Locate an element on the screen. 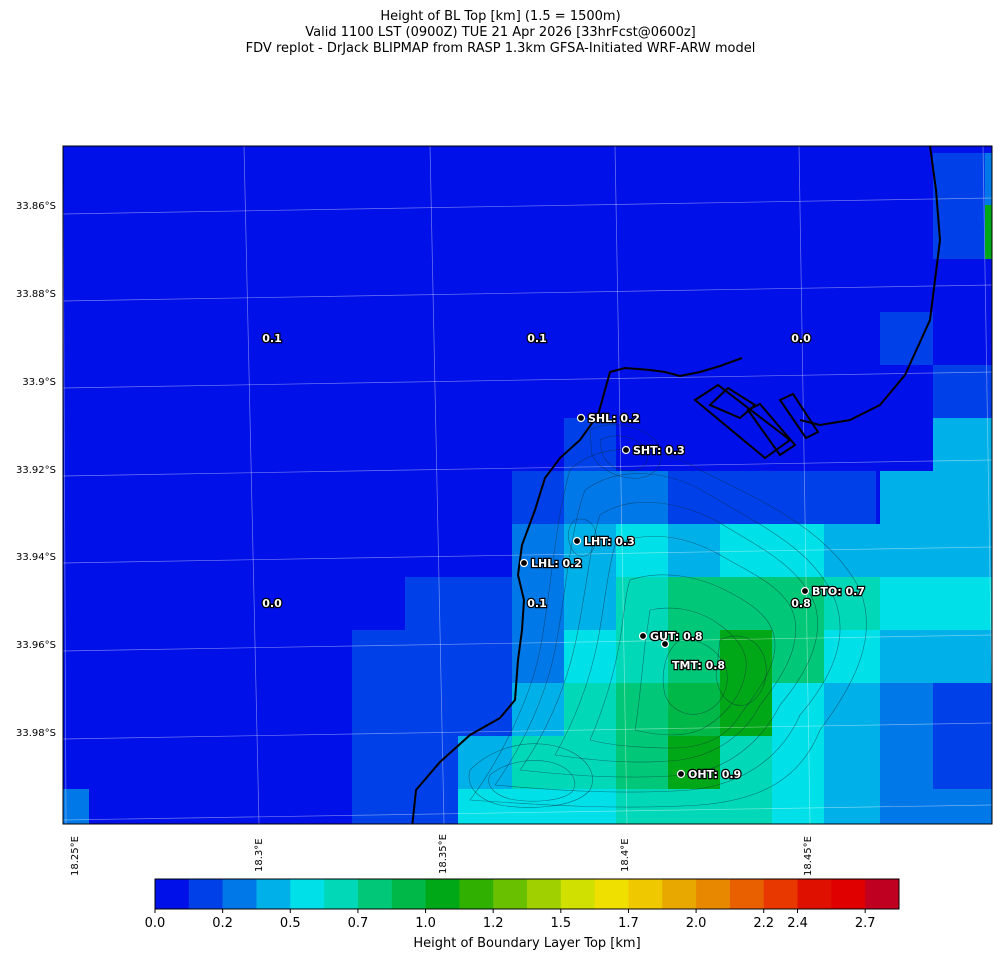 This screenshot has height=962, width=1001. colorbar-tick-label: 0.2 is located at coordinates (222, 923).